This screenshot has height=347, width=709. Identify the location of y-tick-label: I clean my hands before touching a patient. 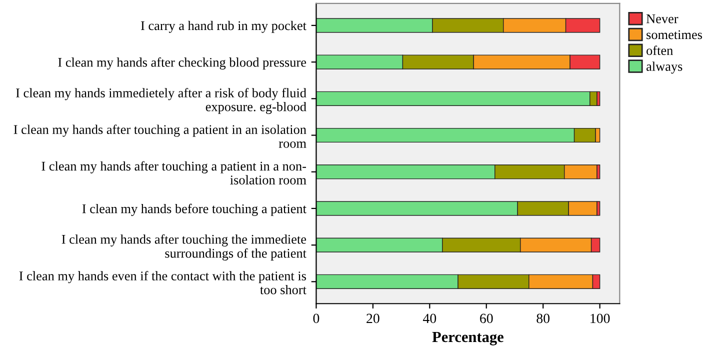
(194, 210).